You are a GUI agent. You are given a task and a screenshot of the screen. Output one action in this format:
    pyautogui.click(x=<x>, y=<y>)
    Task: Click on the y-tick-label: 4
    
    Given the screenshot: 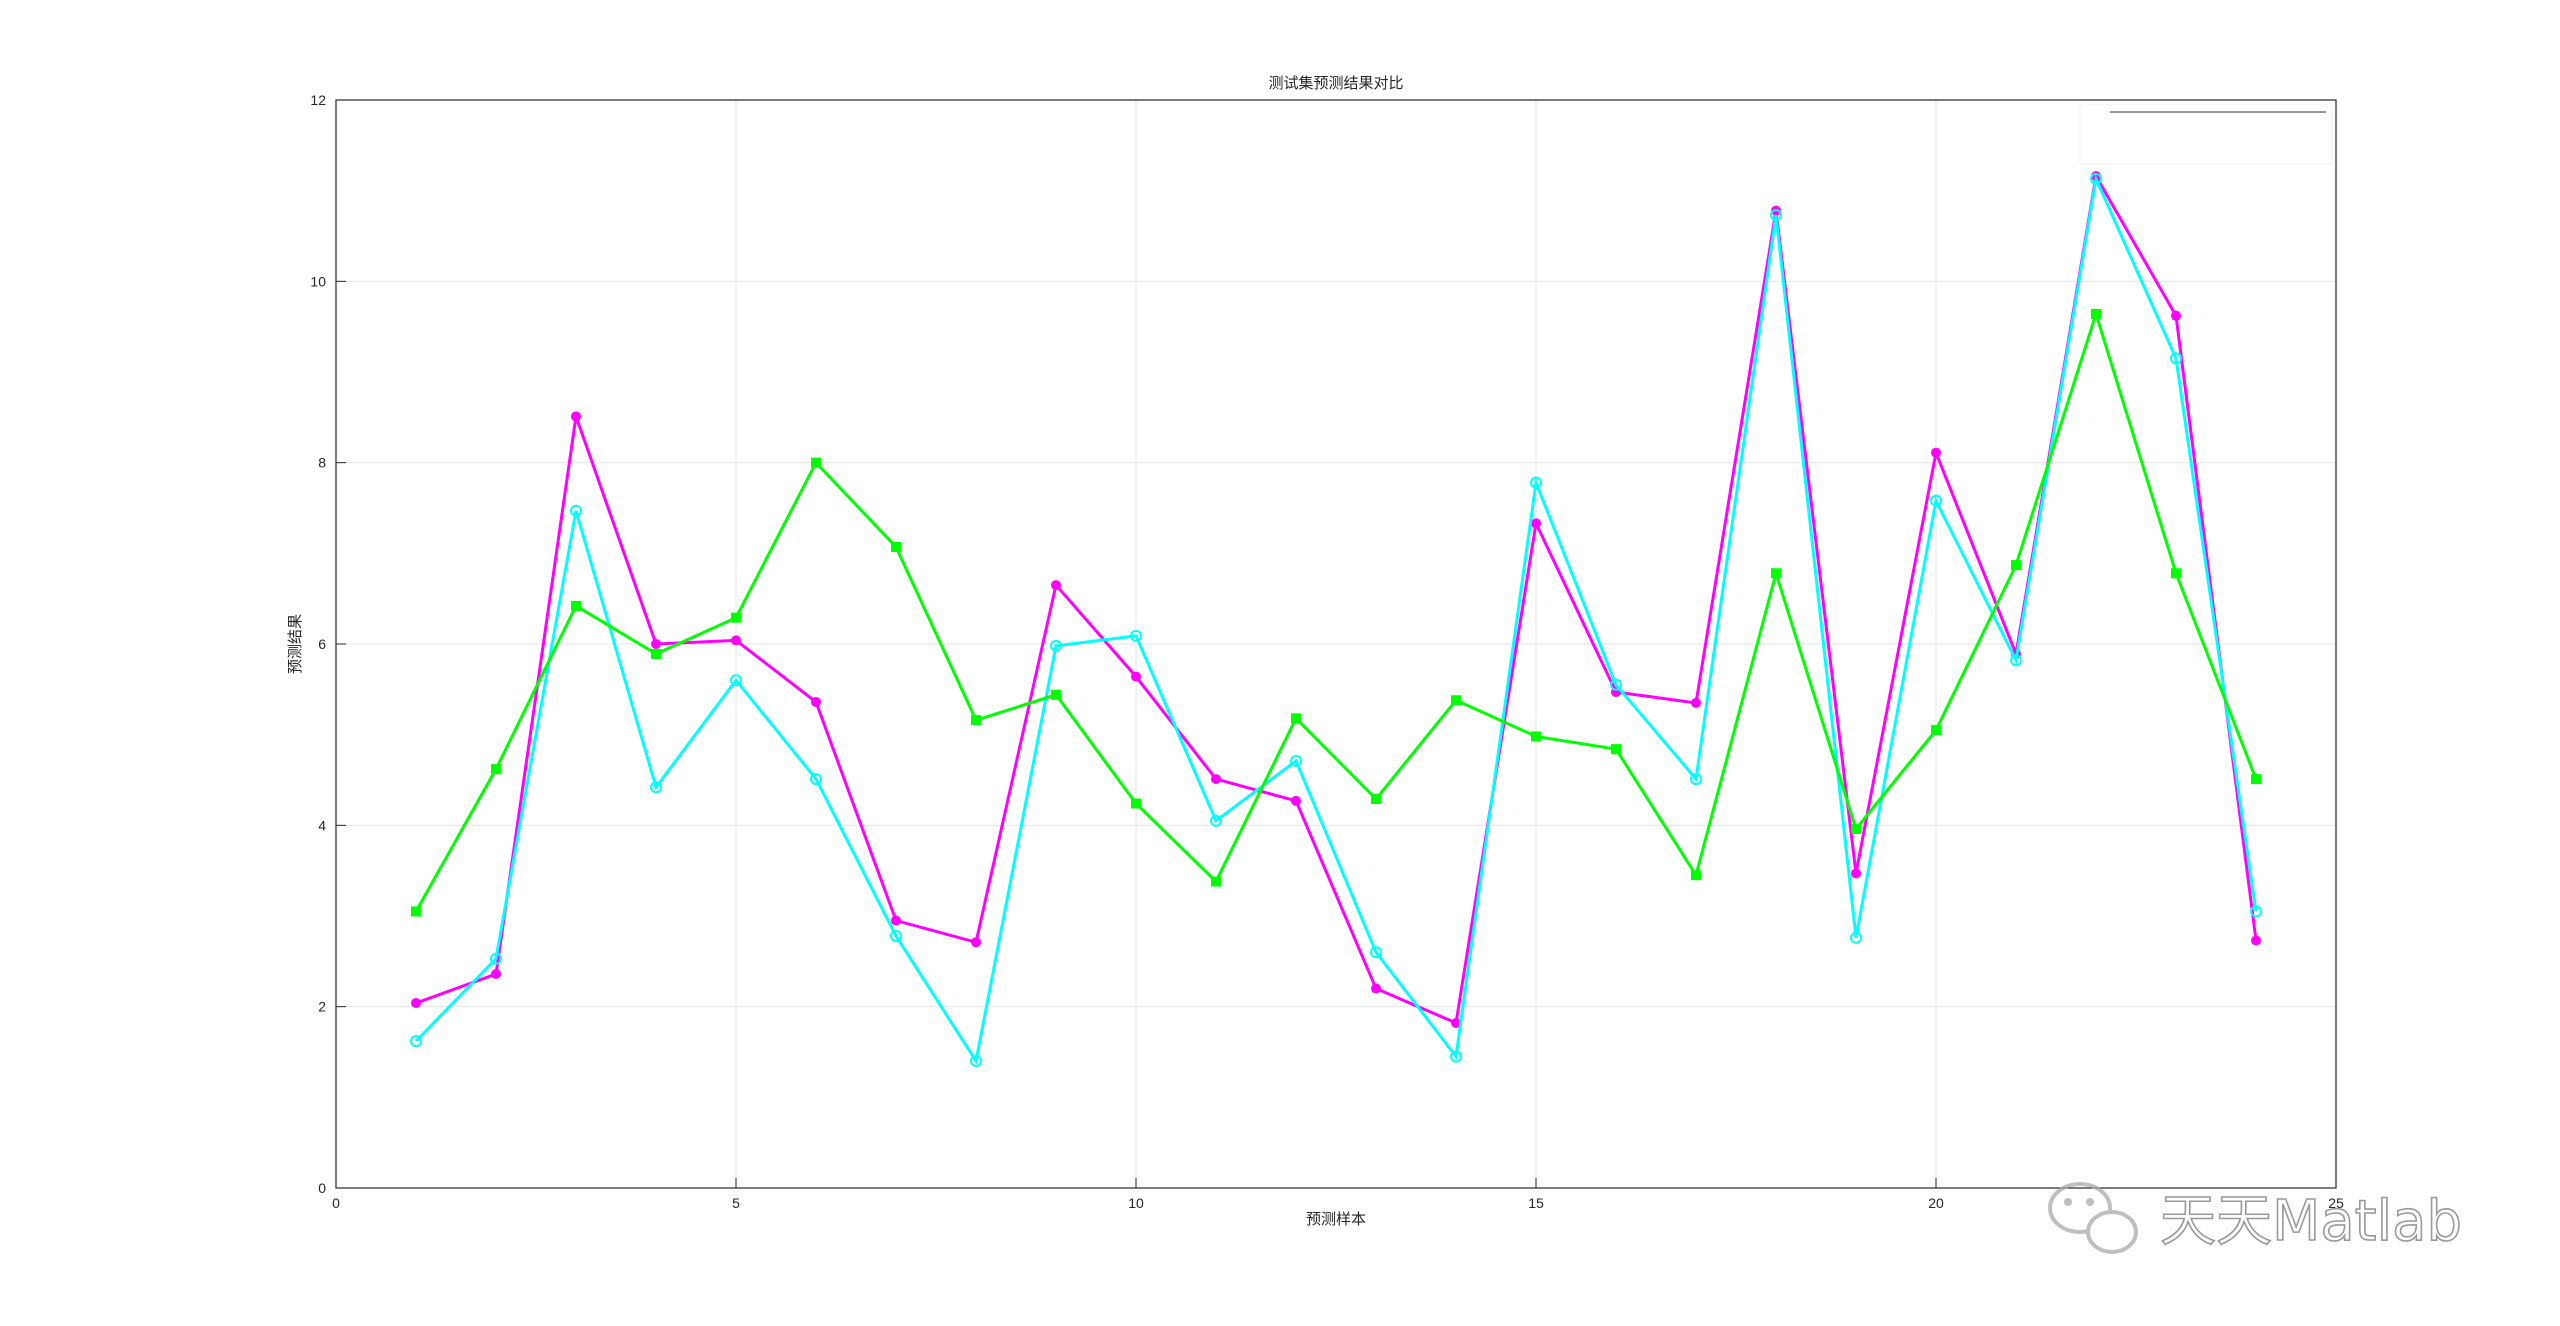 What is the action you would take?
    pyautogui.click(x=322, y=825)
    